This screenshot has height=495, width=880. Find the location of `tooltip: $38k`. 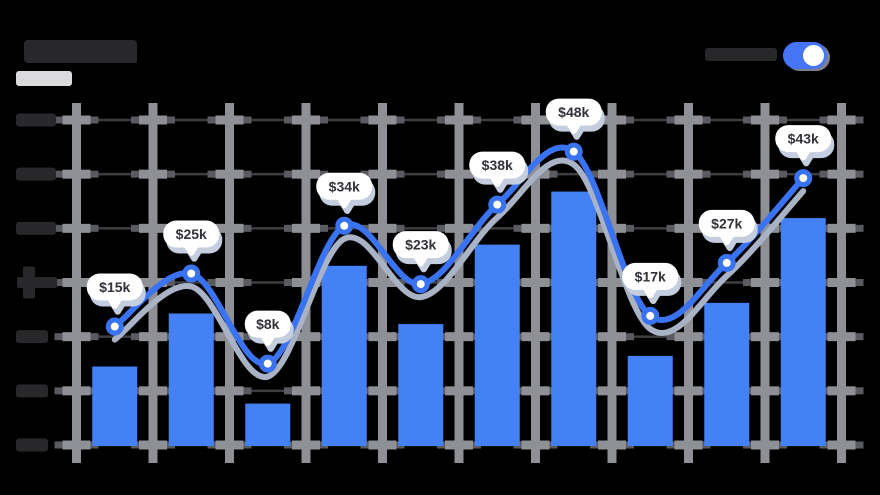

tooltip: $38k is located at coordinates (499, 172).